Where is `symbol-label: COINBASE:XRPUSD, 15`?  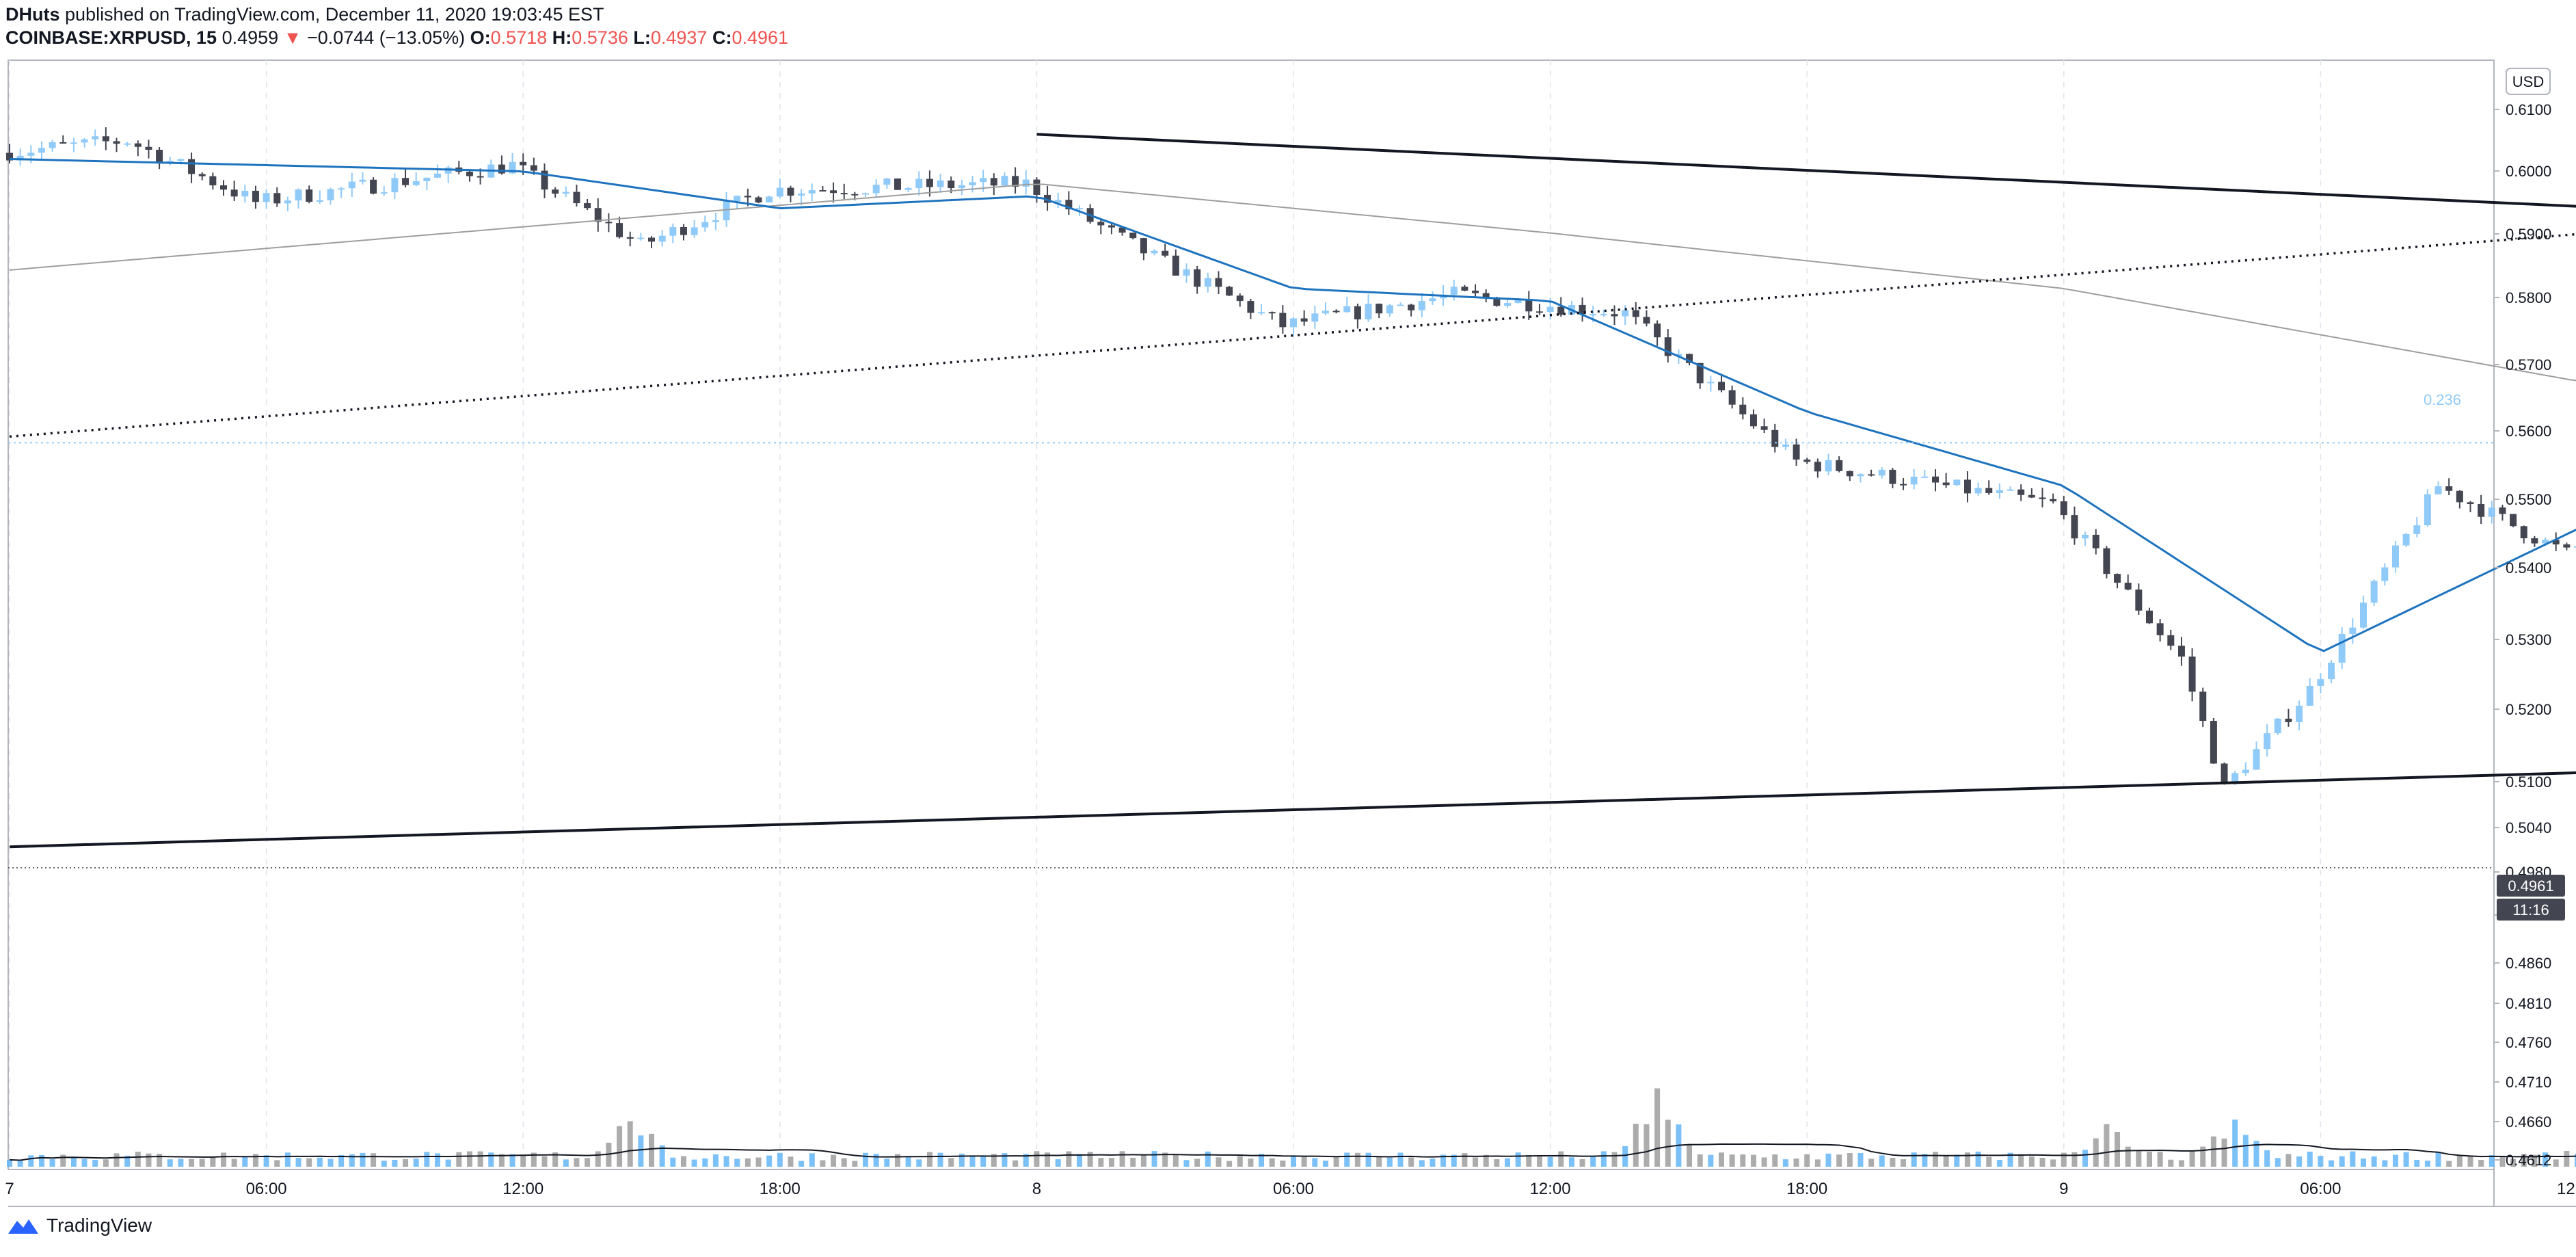 symbol-label: COINBASE:XRPUSD, 15 is located at coordinates (111, 37).